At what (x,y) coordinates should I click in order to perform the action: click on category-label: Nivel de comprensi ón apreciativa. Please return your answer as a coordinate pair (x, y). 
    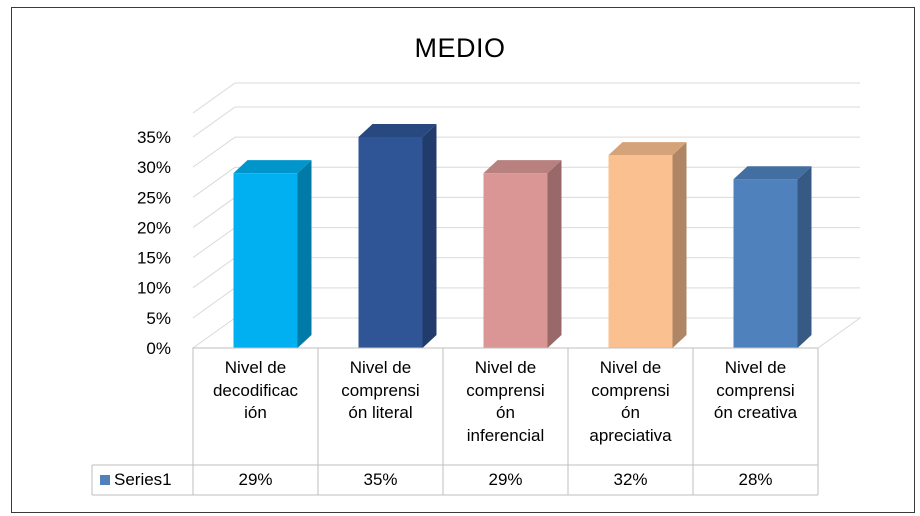
    Looking at the image, I should click on (631, 402).